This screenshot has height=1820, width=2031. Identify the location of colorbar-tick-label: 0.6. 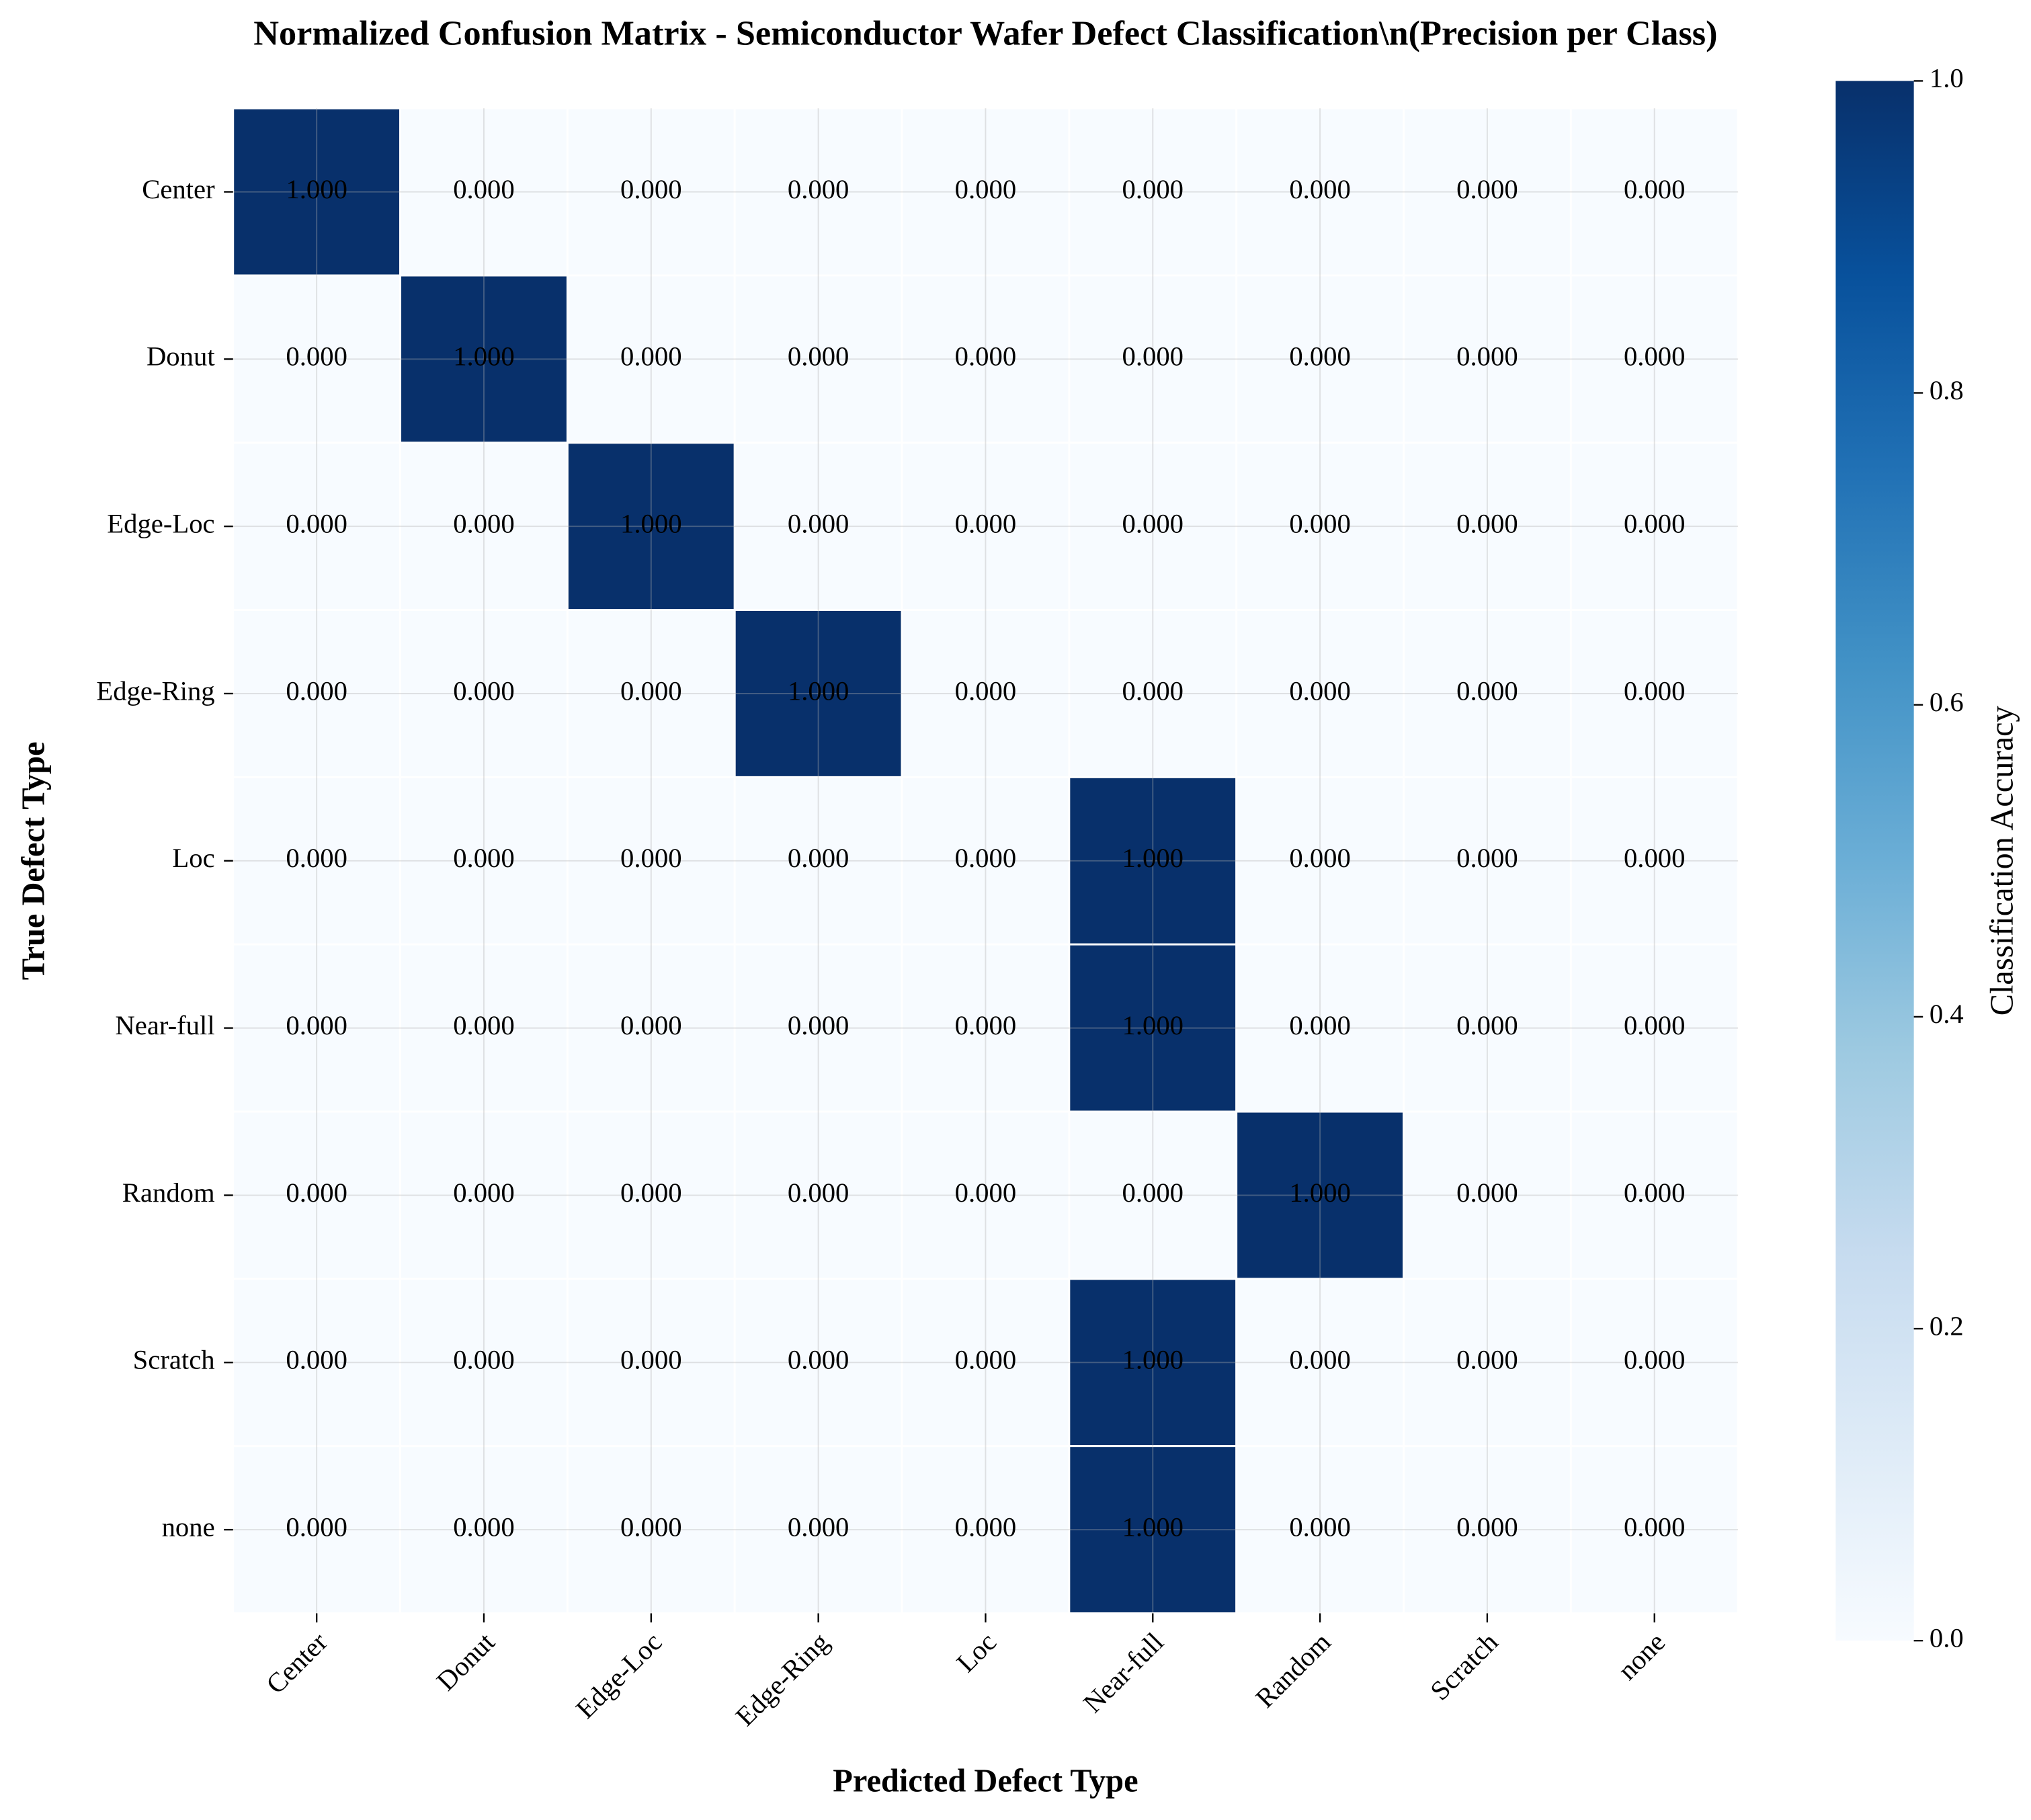
(1947, 702).